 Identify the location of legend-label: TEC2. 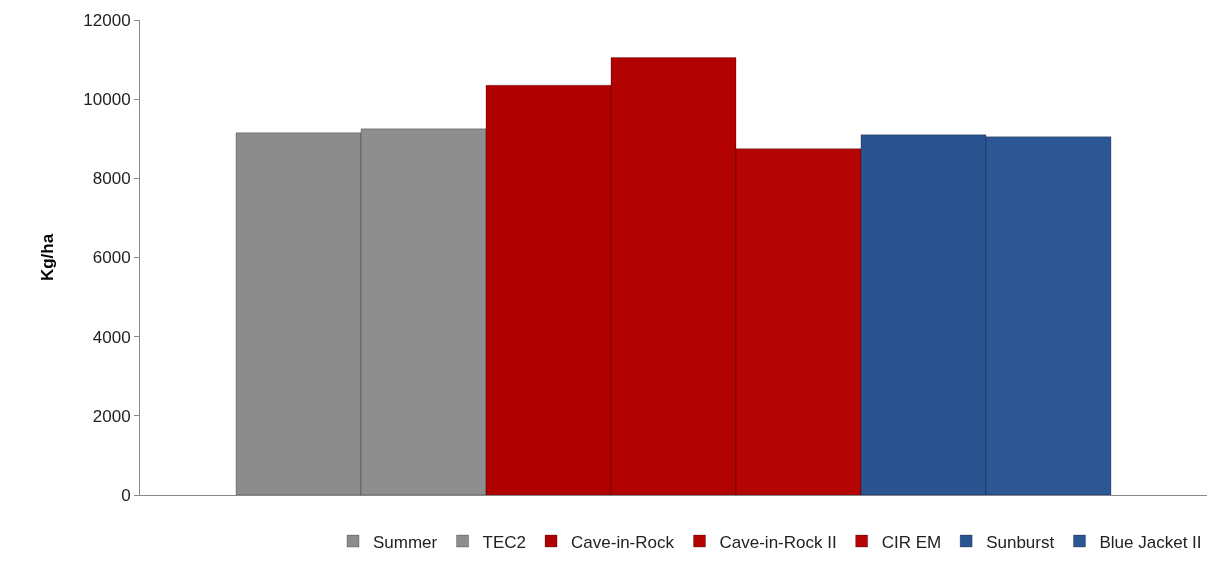
(504, 542).